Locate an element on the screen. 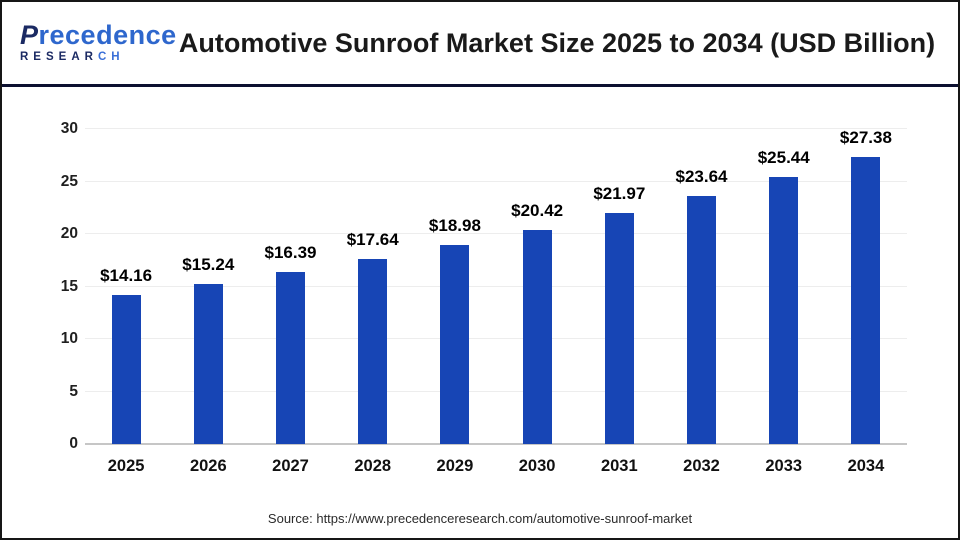  bar-value-label: $21.97 is located at coordinates (619, 194).